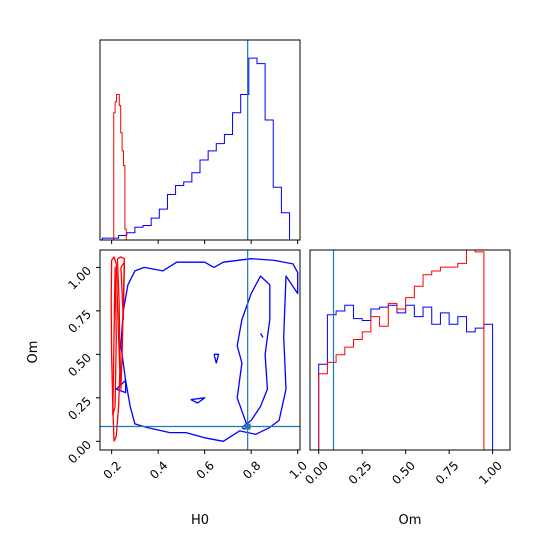 The width and height of the screenshot is (550, 550). What do you see at coordinates (251, 469) in the screenshot?
I see `x-tick-label: 0.8` at bounding box center [251, 469].